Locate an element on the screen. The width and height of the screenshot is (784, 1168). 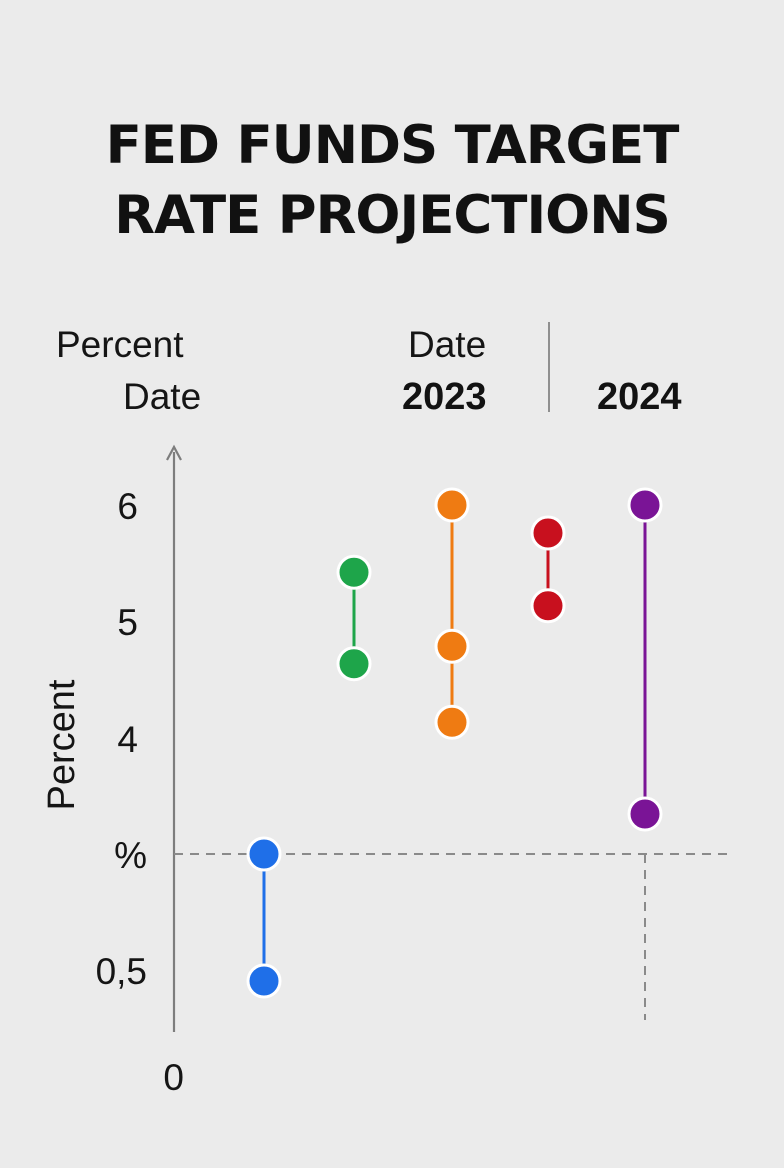
orange-high-point is located at coordinates (452, 505).